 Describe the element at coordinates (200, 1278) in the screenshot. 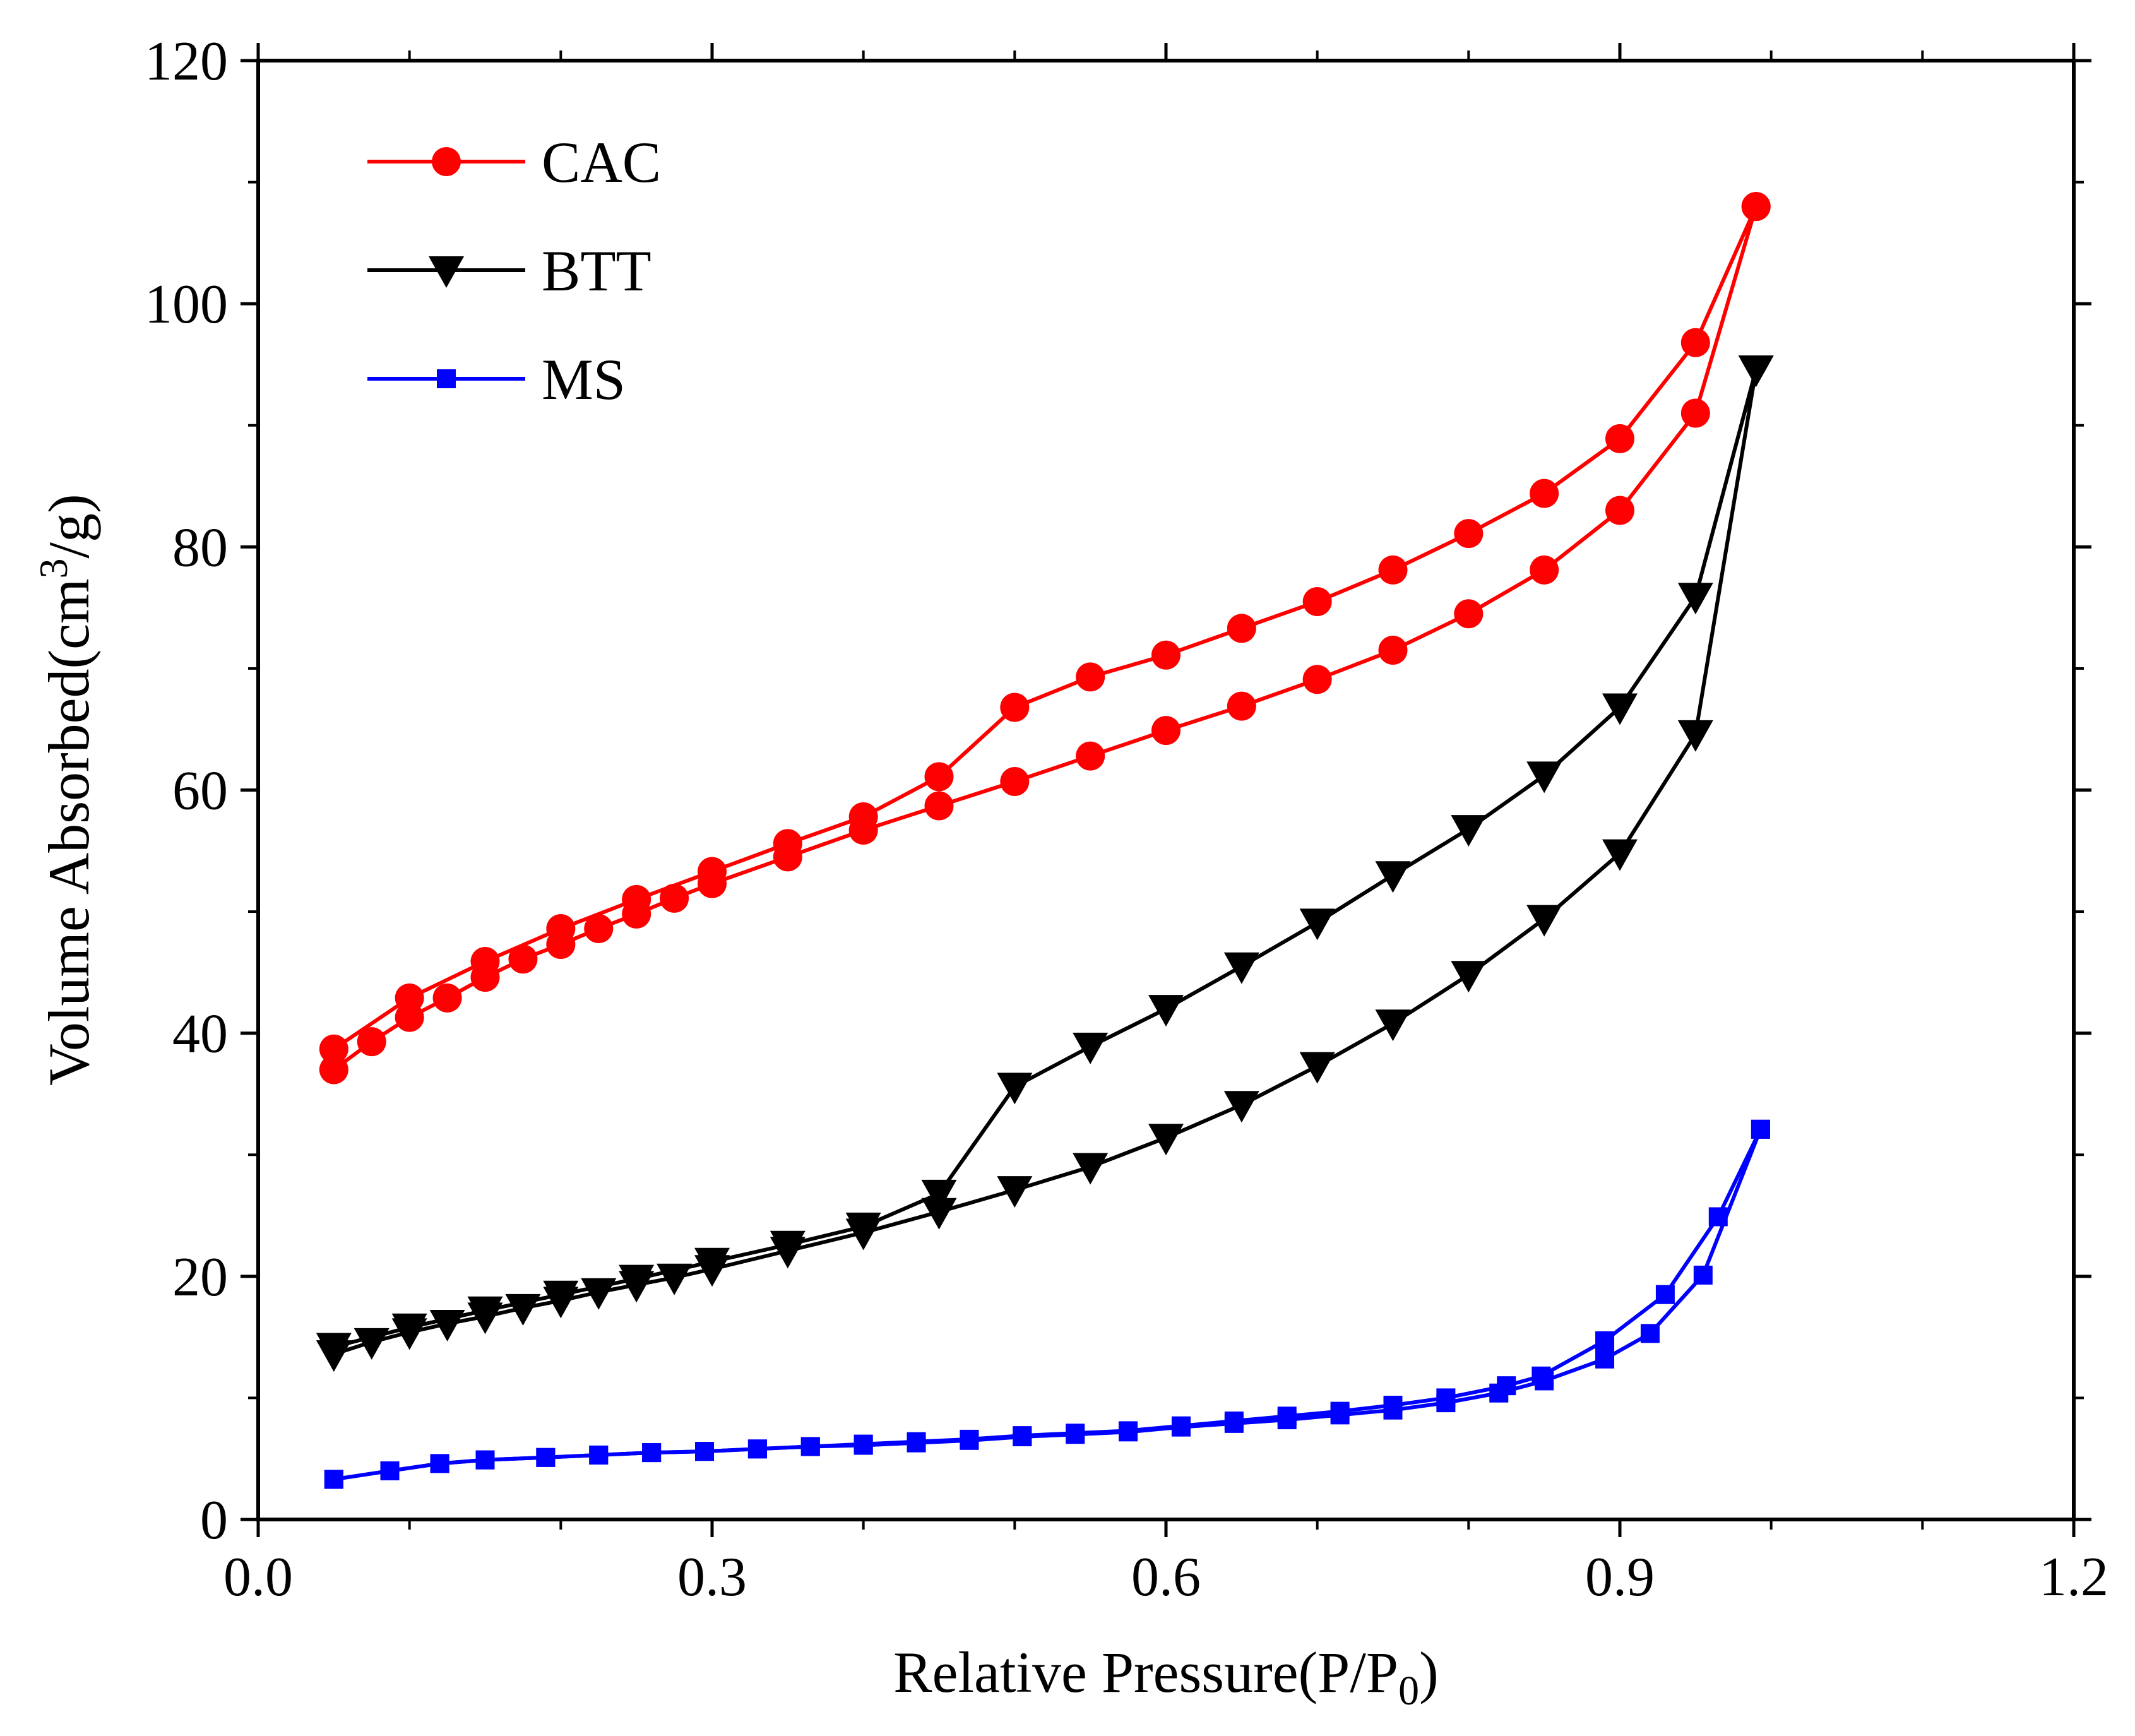

I see `y-tick-label: 20` at that location.